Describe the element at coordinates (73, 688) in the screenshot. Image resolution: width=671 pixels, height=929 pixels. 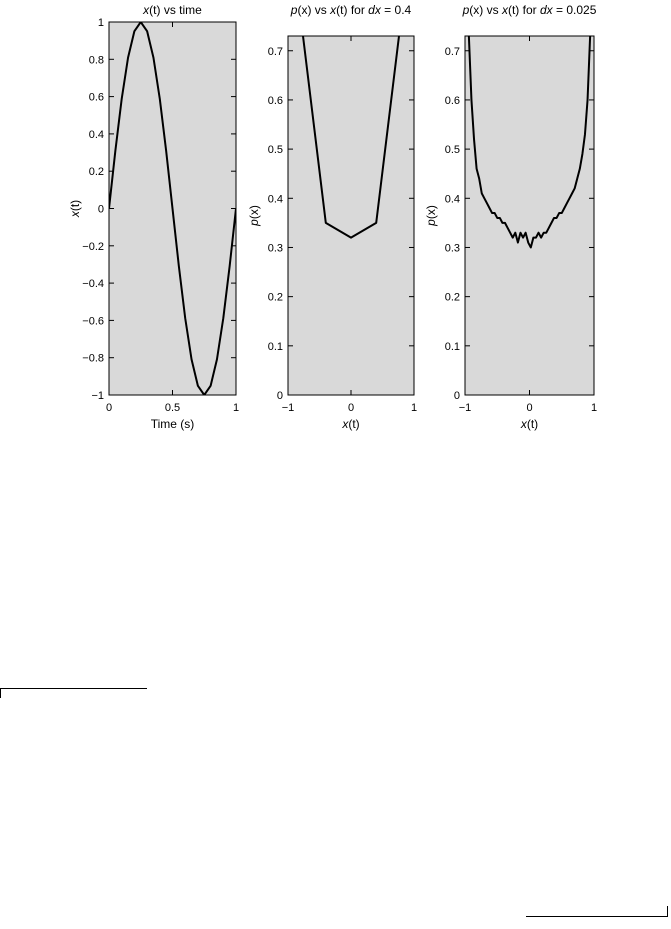
I see `footnote-rule` at that location.